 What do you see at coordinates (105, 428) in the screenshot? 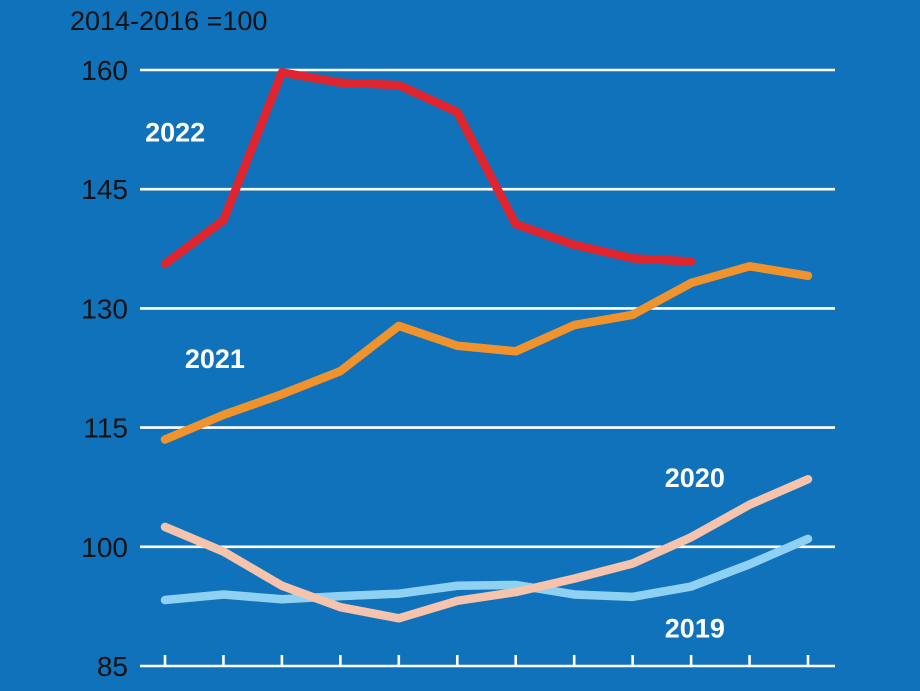
I see `y-axis-label-115: 115` at bounding box center [105, 428].